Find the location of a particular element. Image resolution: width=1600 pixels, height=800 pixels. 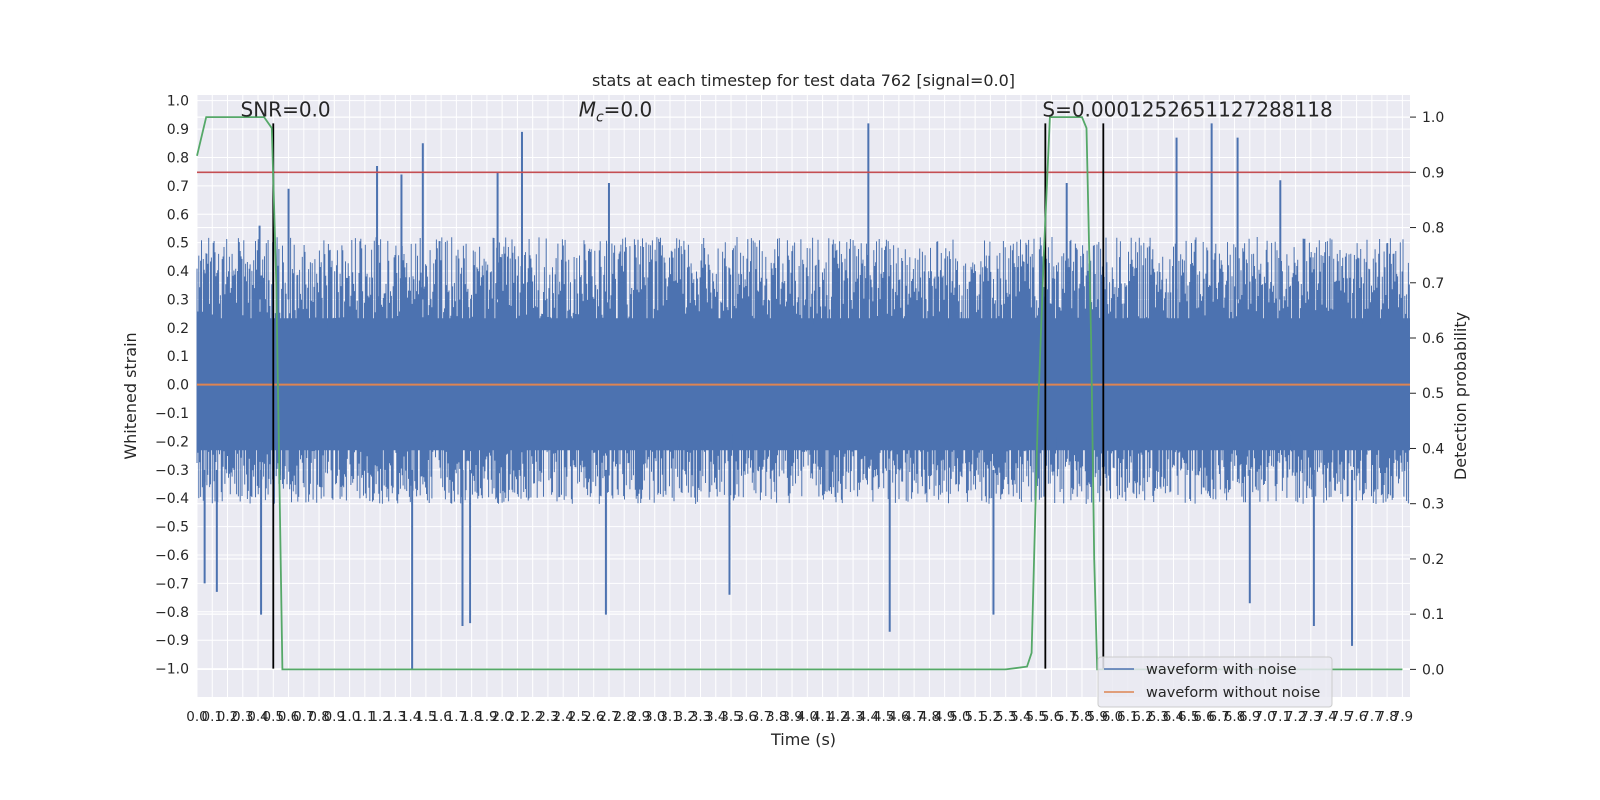

y-tick-label: 0.6 is located at coordinates (178, 215).